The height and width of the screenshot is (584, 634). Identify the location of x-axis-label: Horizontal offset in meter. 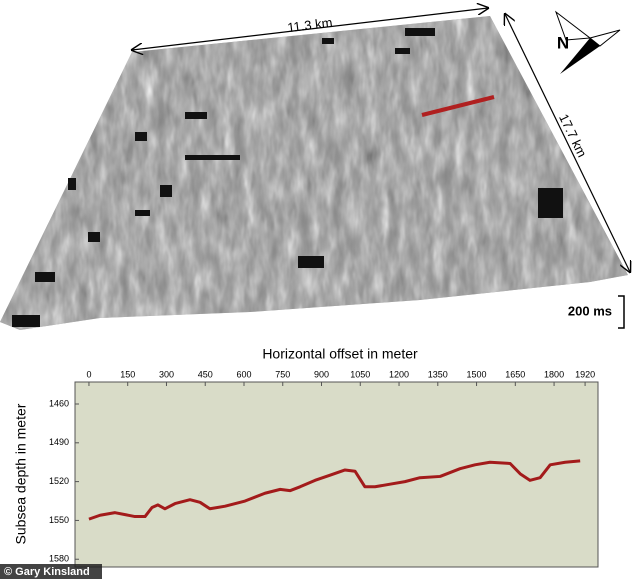
(340, 354).